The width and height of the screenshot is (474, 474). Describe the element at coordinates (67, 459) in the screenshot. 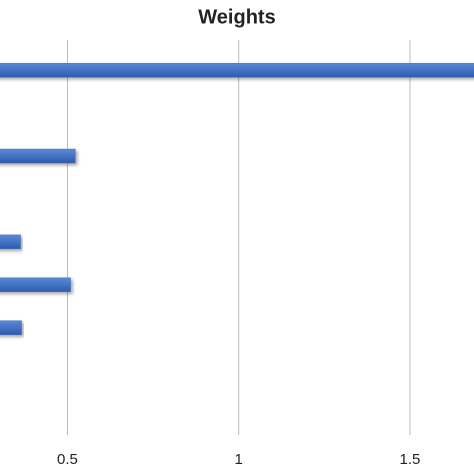

I see `x-tick-label: 0.5` at that location.